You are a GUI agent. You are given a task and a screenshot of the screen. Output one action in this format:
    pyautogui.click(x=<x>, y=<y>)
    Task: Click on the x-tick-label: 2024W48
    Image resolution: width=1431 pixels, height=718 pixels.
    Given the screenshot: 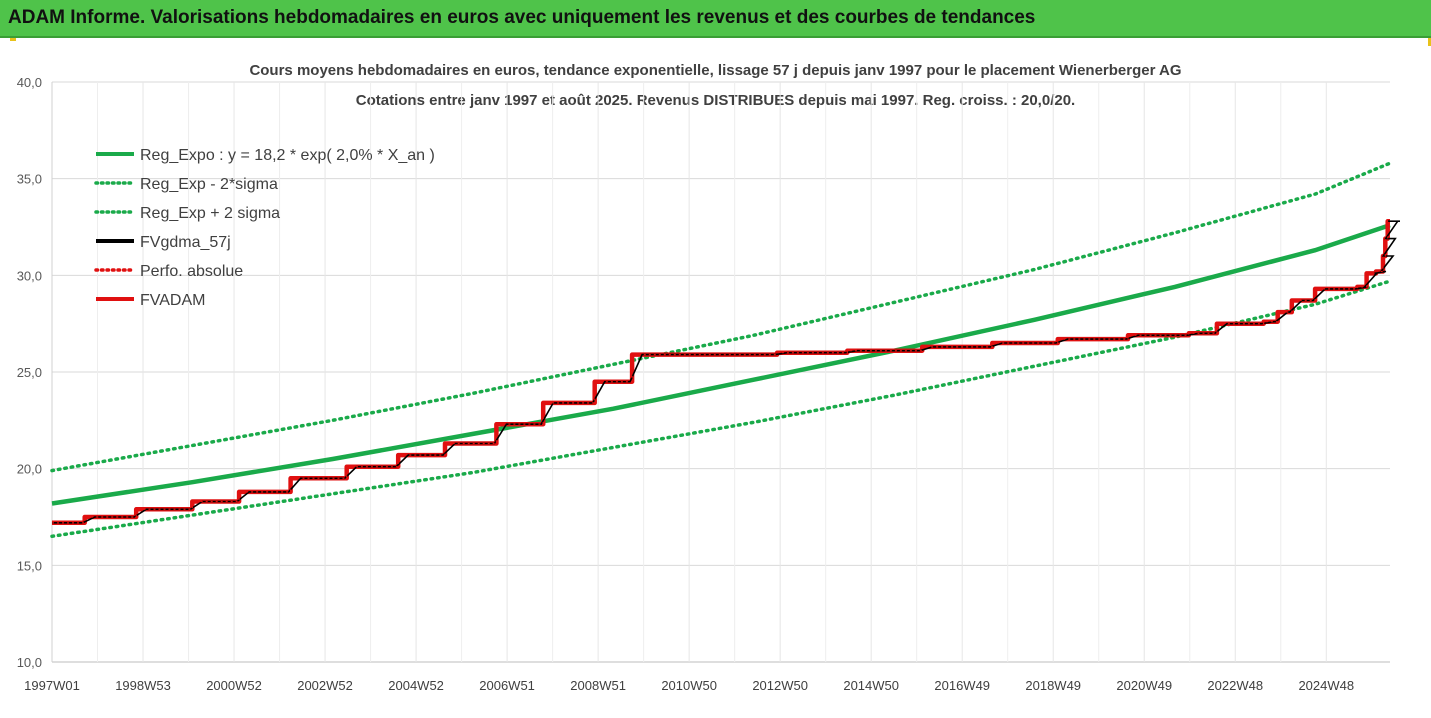 What is the action you would take?
    pyautogui.click(x=1326, y=685)
    